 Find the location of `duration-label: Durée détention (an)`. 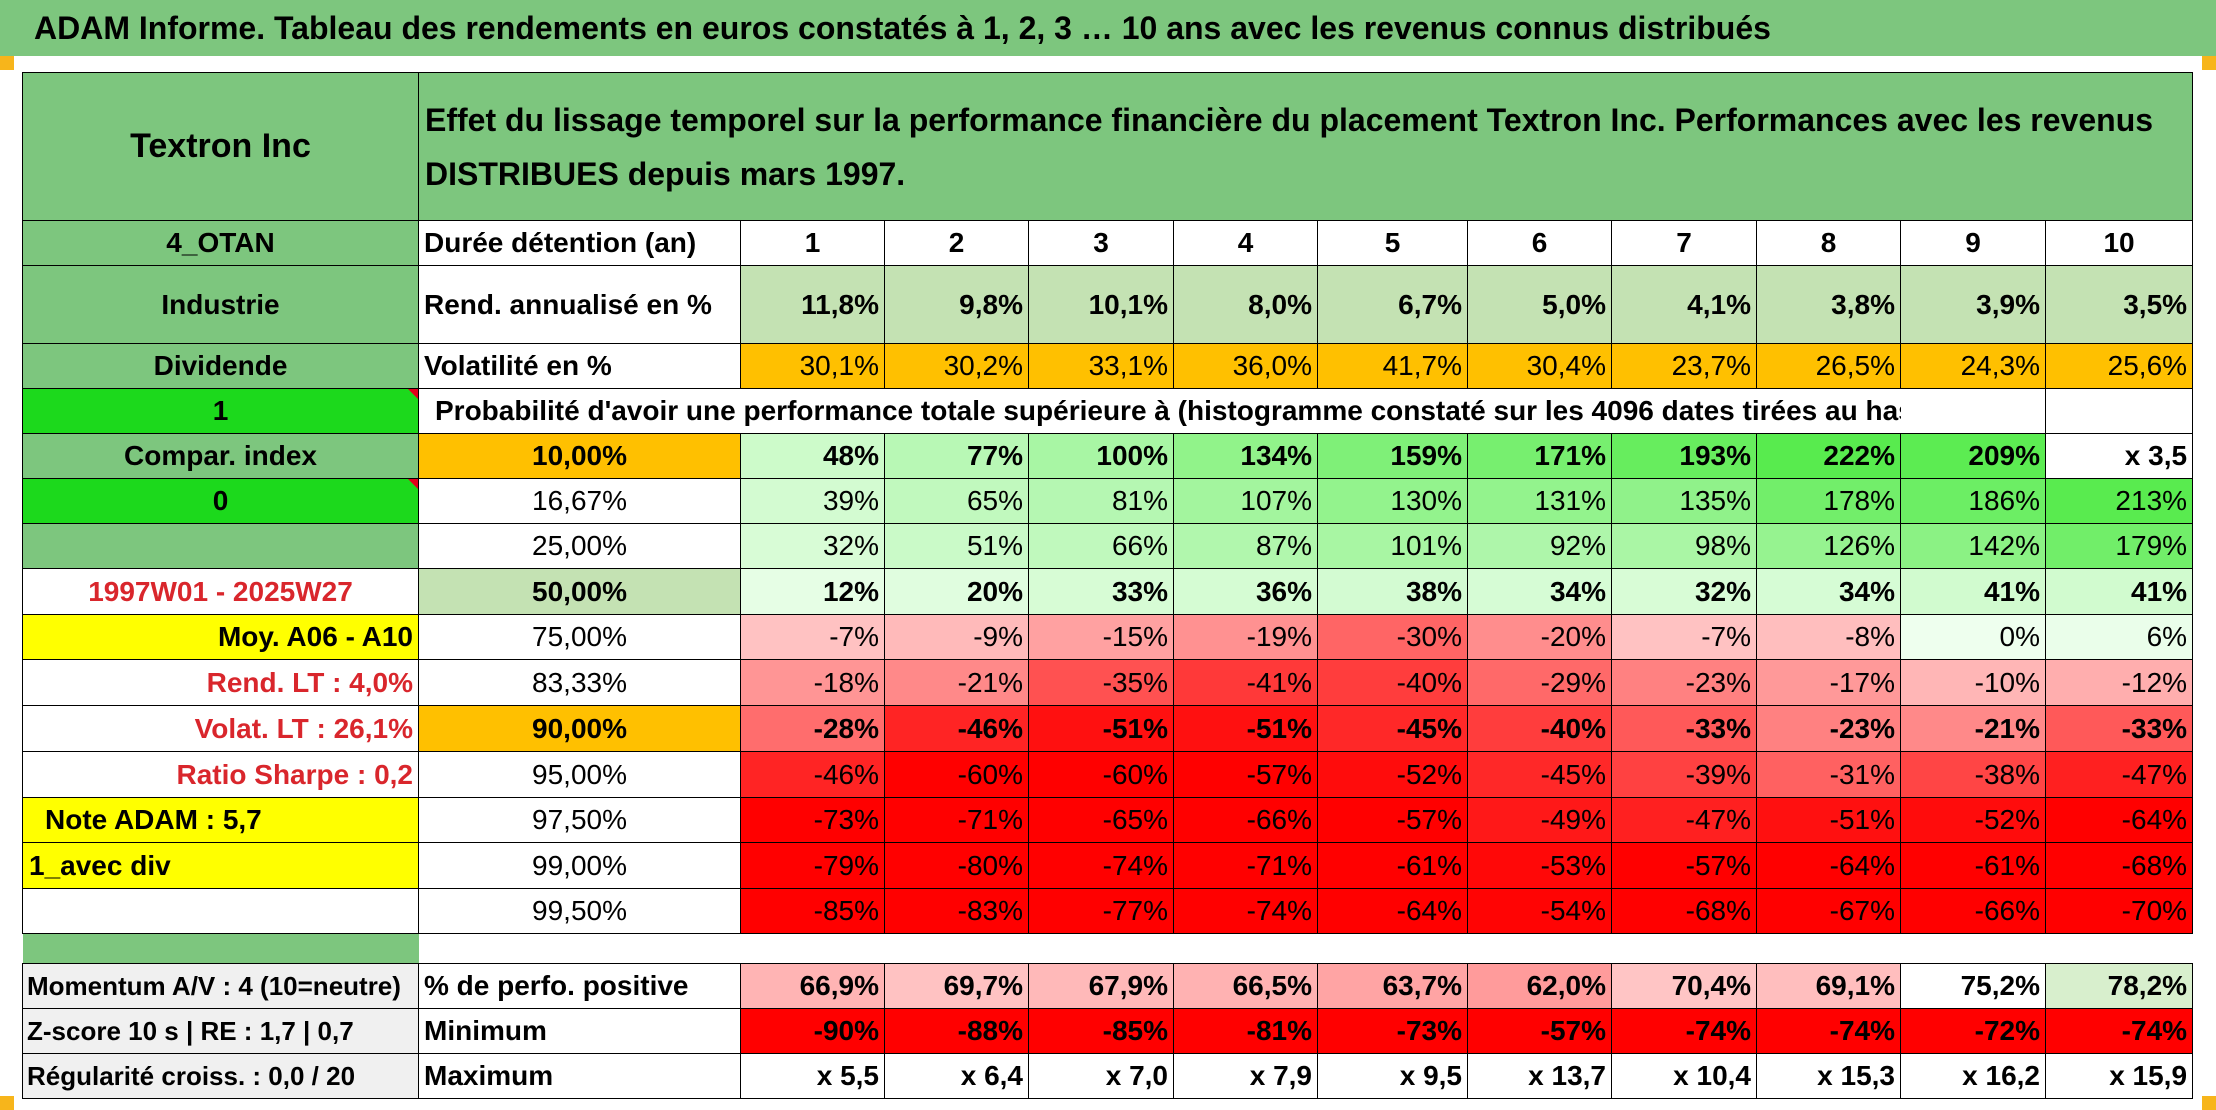

duration-label: Durée détention (an) is located at coordinates (579, 243).